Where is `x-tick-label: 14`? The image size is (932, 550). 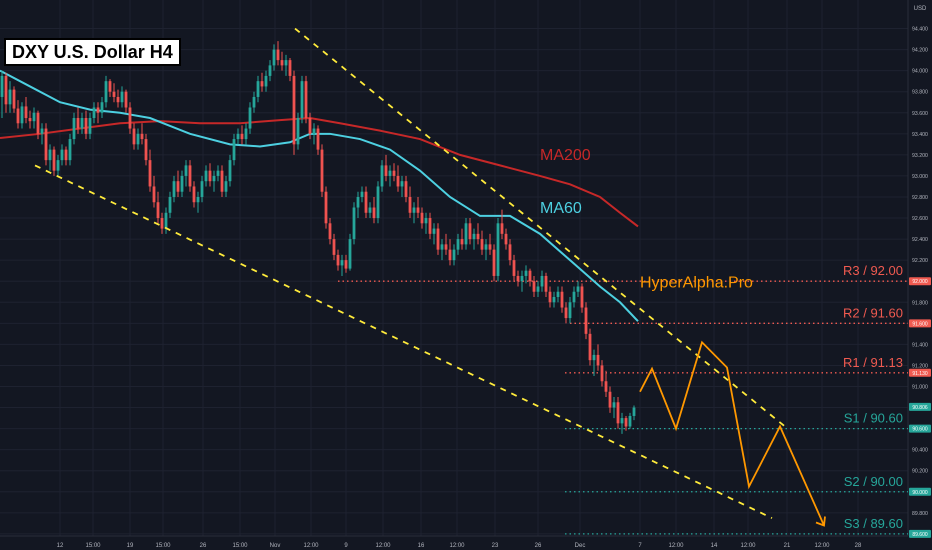 x-tick-label: 14 is located at coordinates (714, 546).